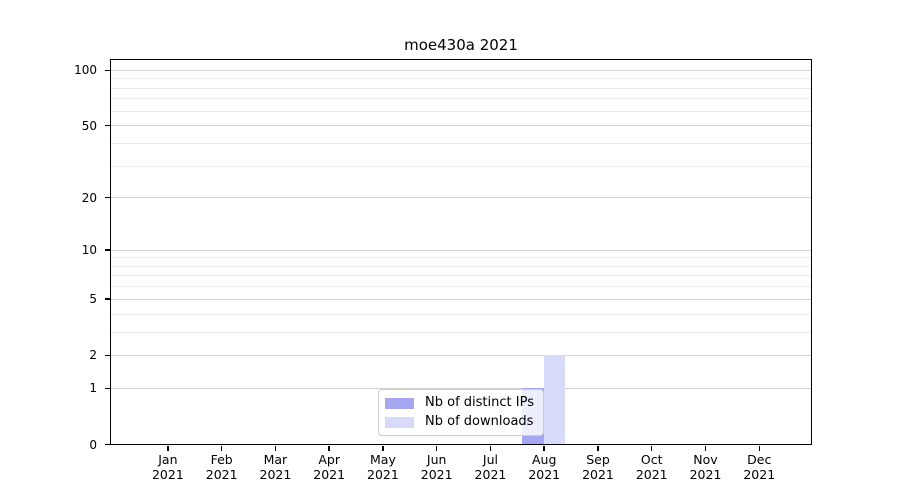 The width and height of the screenshot is (900, 500). Describe the element at coordinates (400, 403) in the screenshot. I see `legend-swatch-distinct-ips` at that location.